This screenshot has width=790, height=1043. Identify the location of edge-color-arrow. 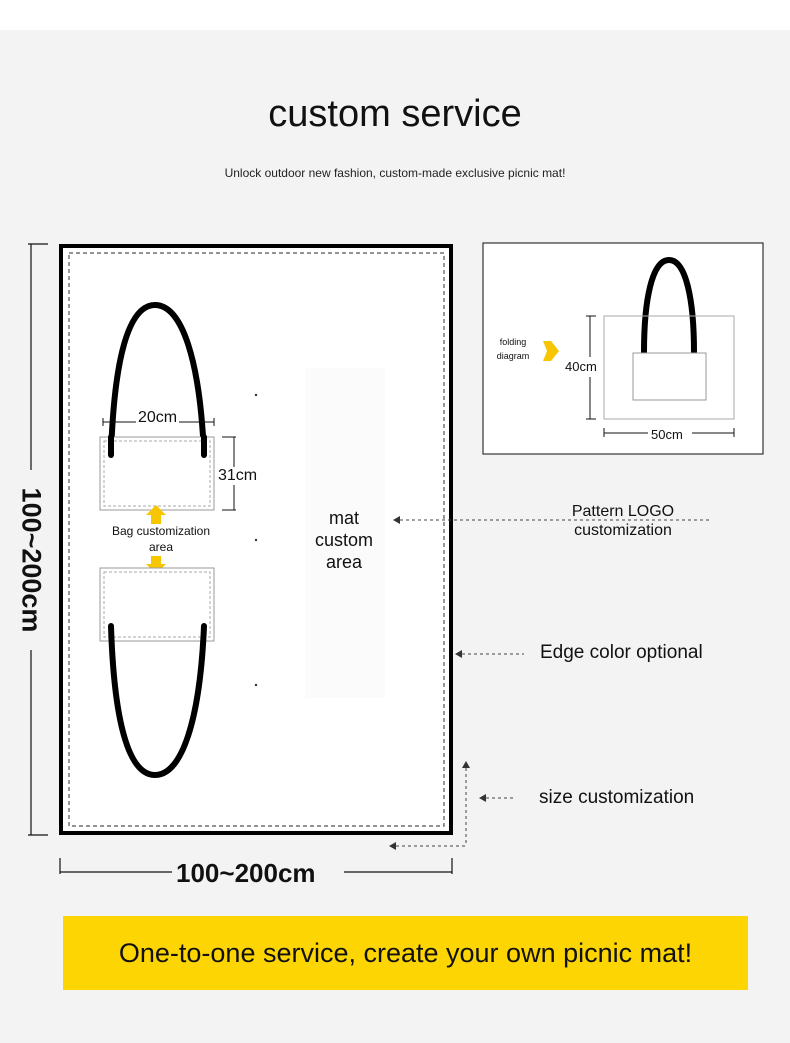
(489, 654).